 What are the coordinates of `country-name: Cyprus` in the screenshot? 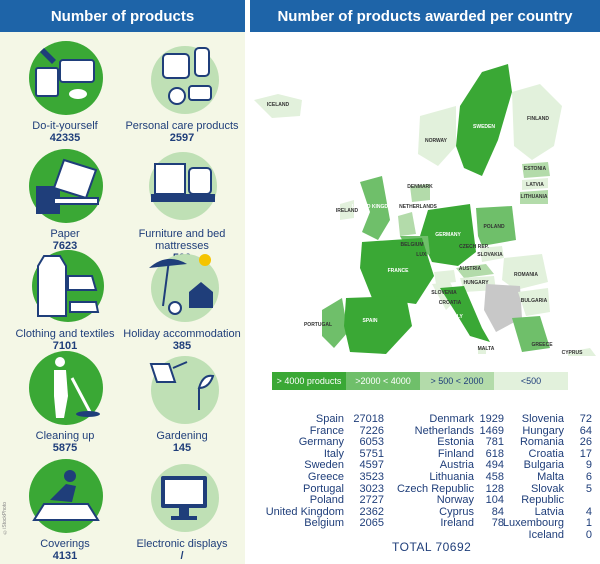 It's located at (456, 511).